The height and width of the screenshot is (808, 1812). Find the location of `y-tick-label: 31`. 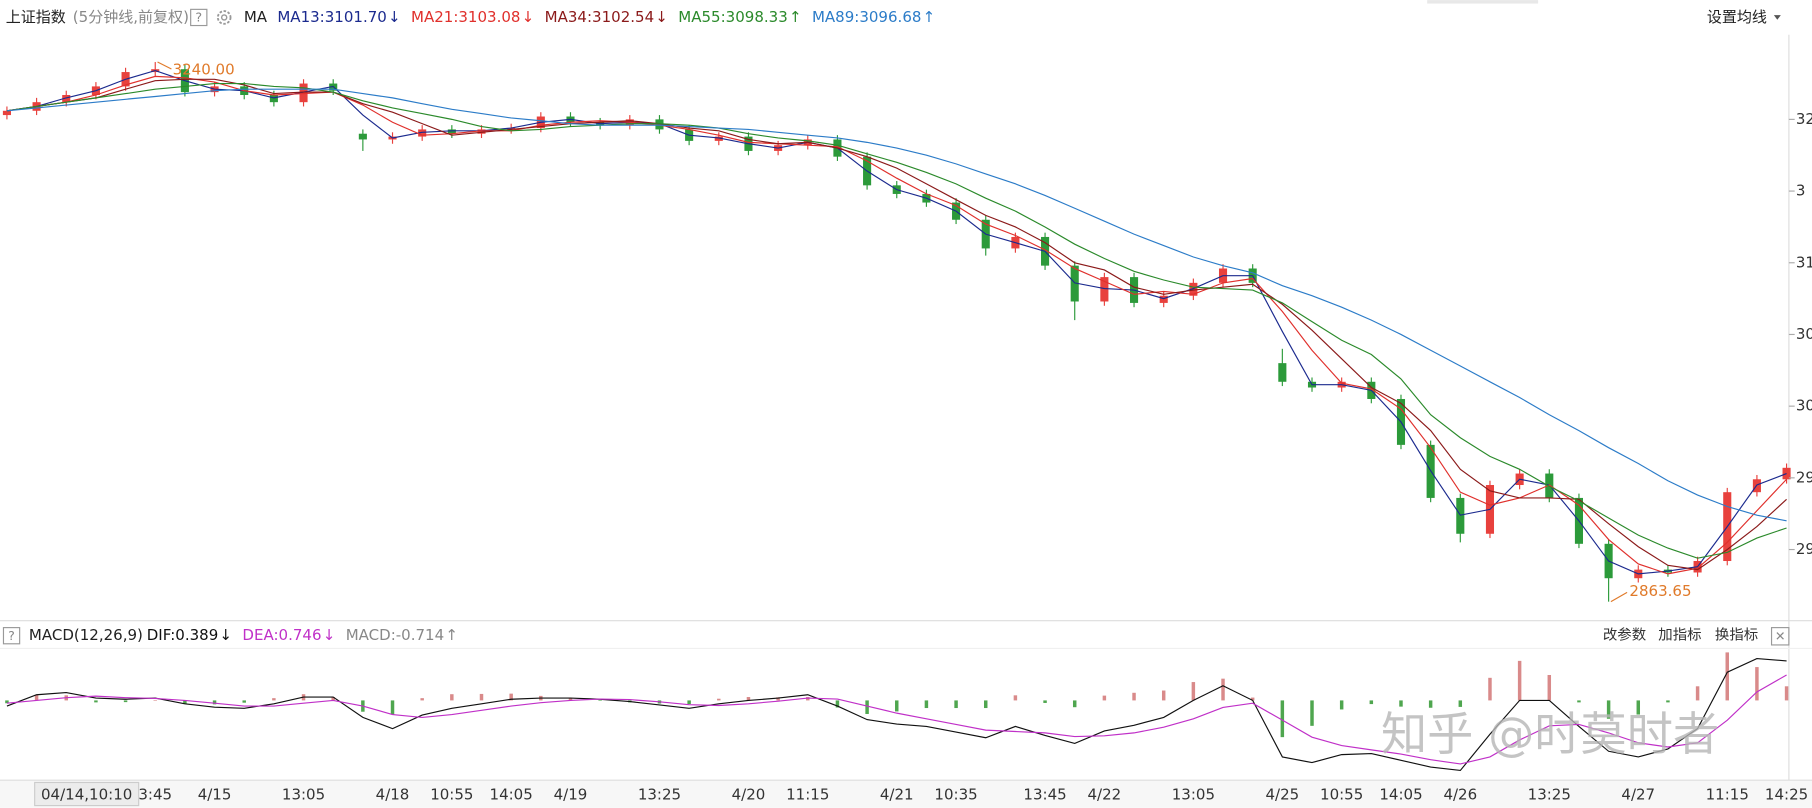

y-tick-label: 31 is located at coordinates (1804, 262).